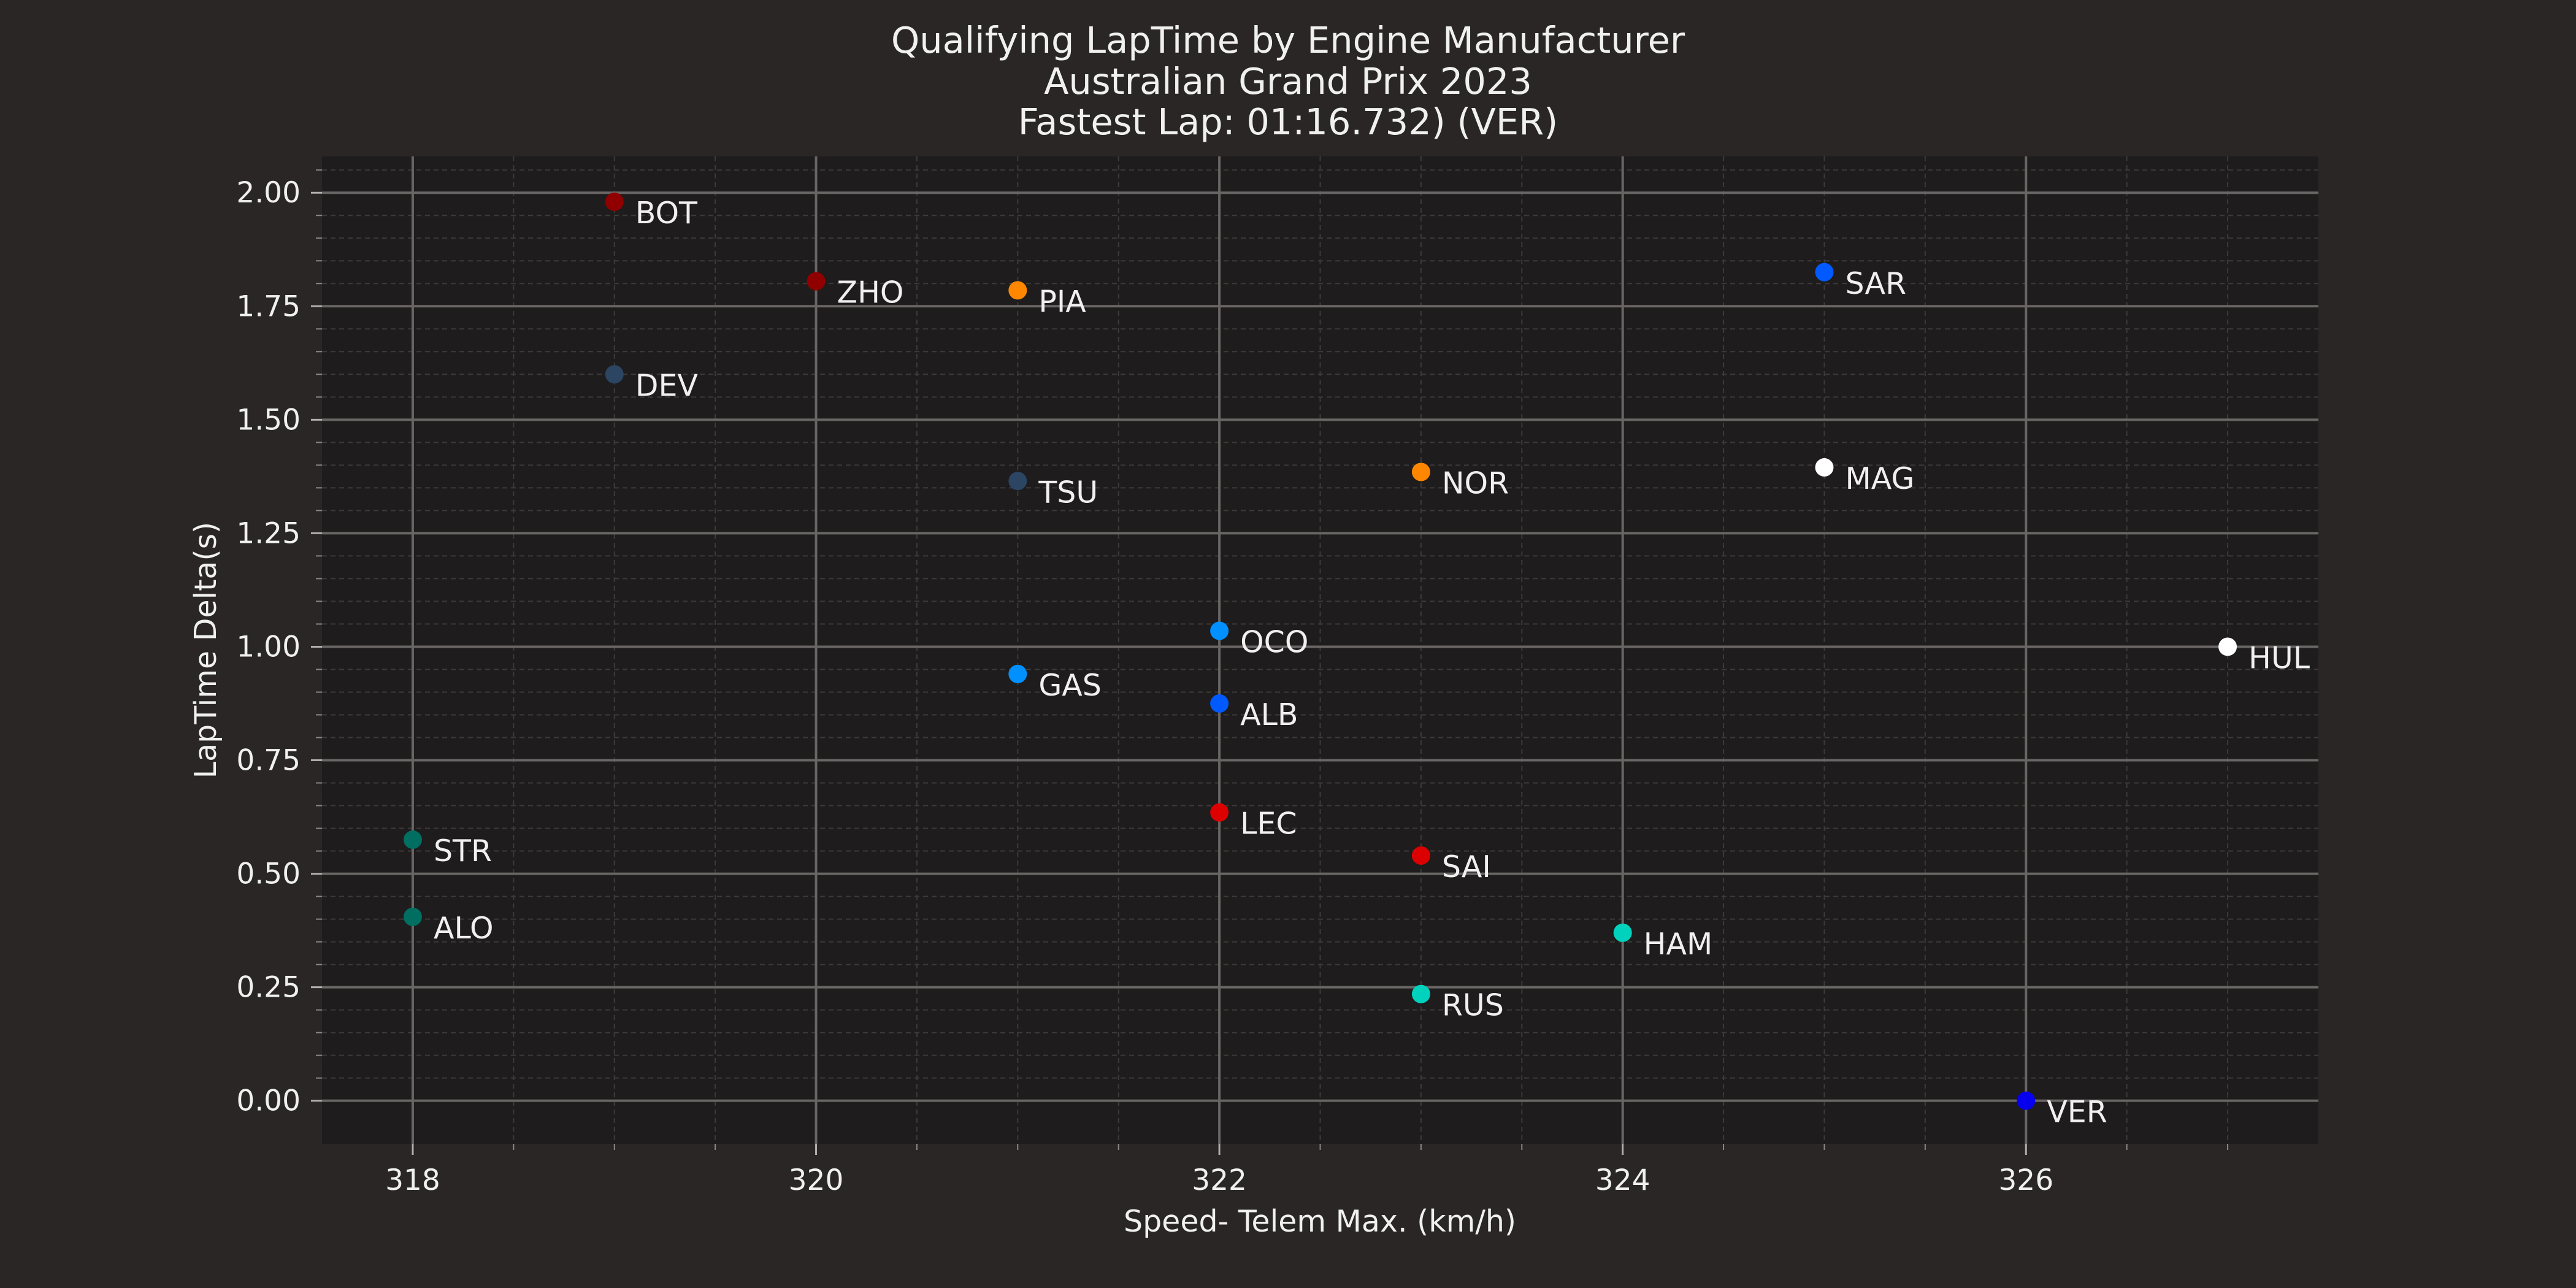 The height and width of the screenshot is (1288, 2576). I want to click on data-point-pia, so click(1017, 290).